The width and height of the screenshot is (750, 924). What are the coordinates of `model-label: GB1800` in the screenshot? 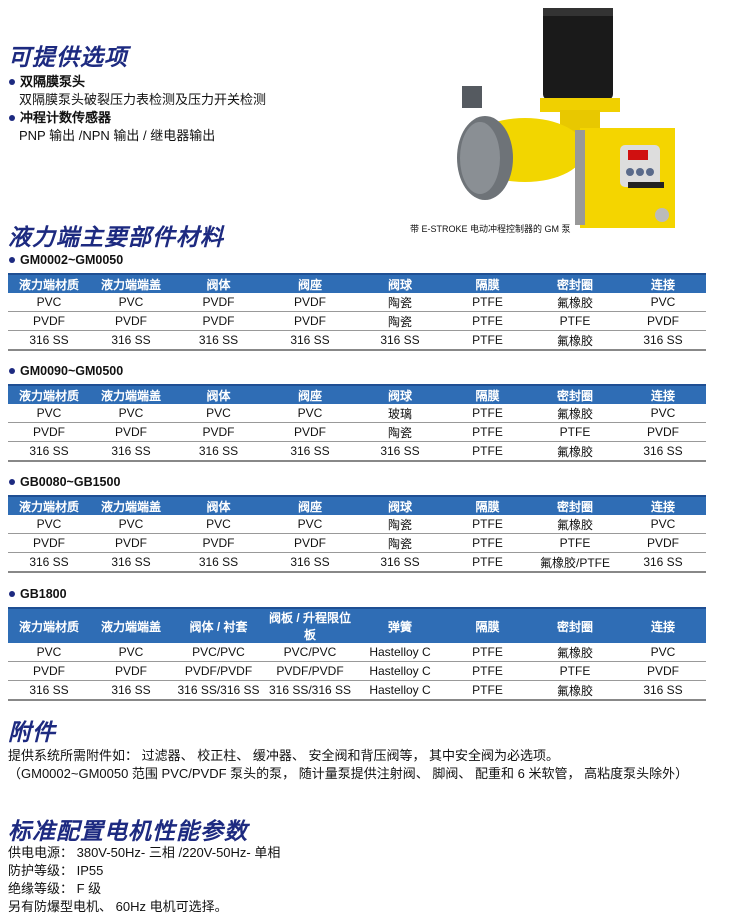 It's located at (43, 594).